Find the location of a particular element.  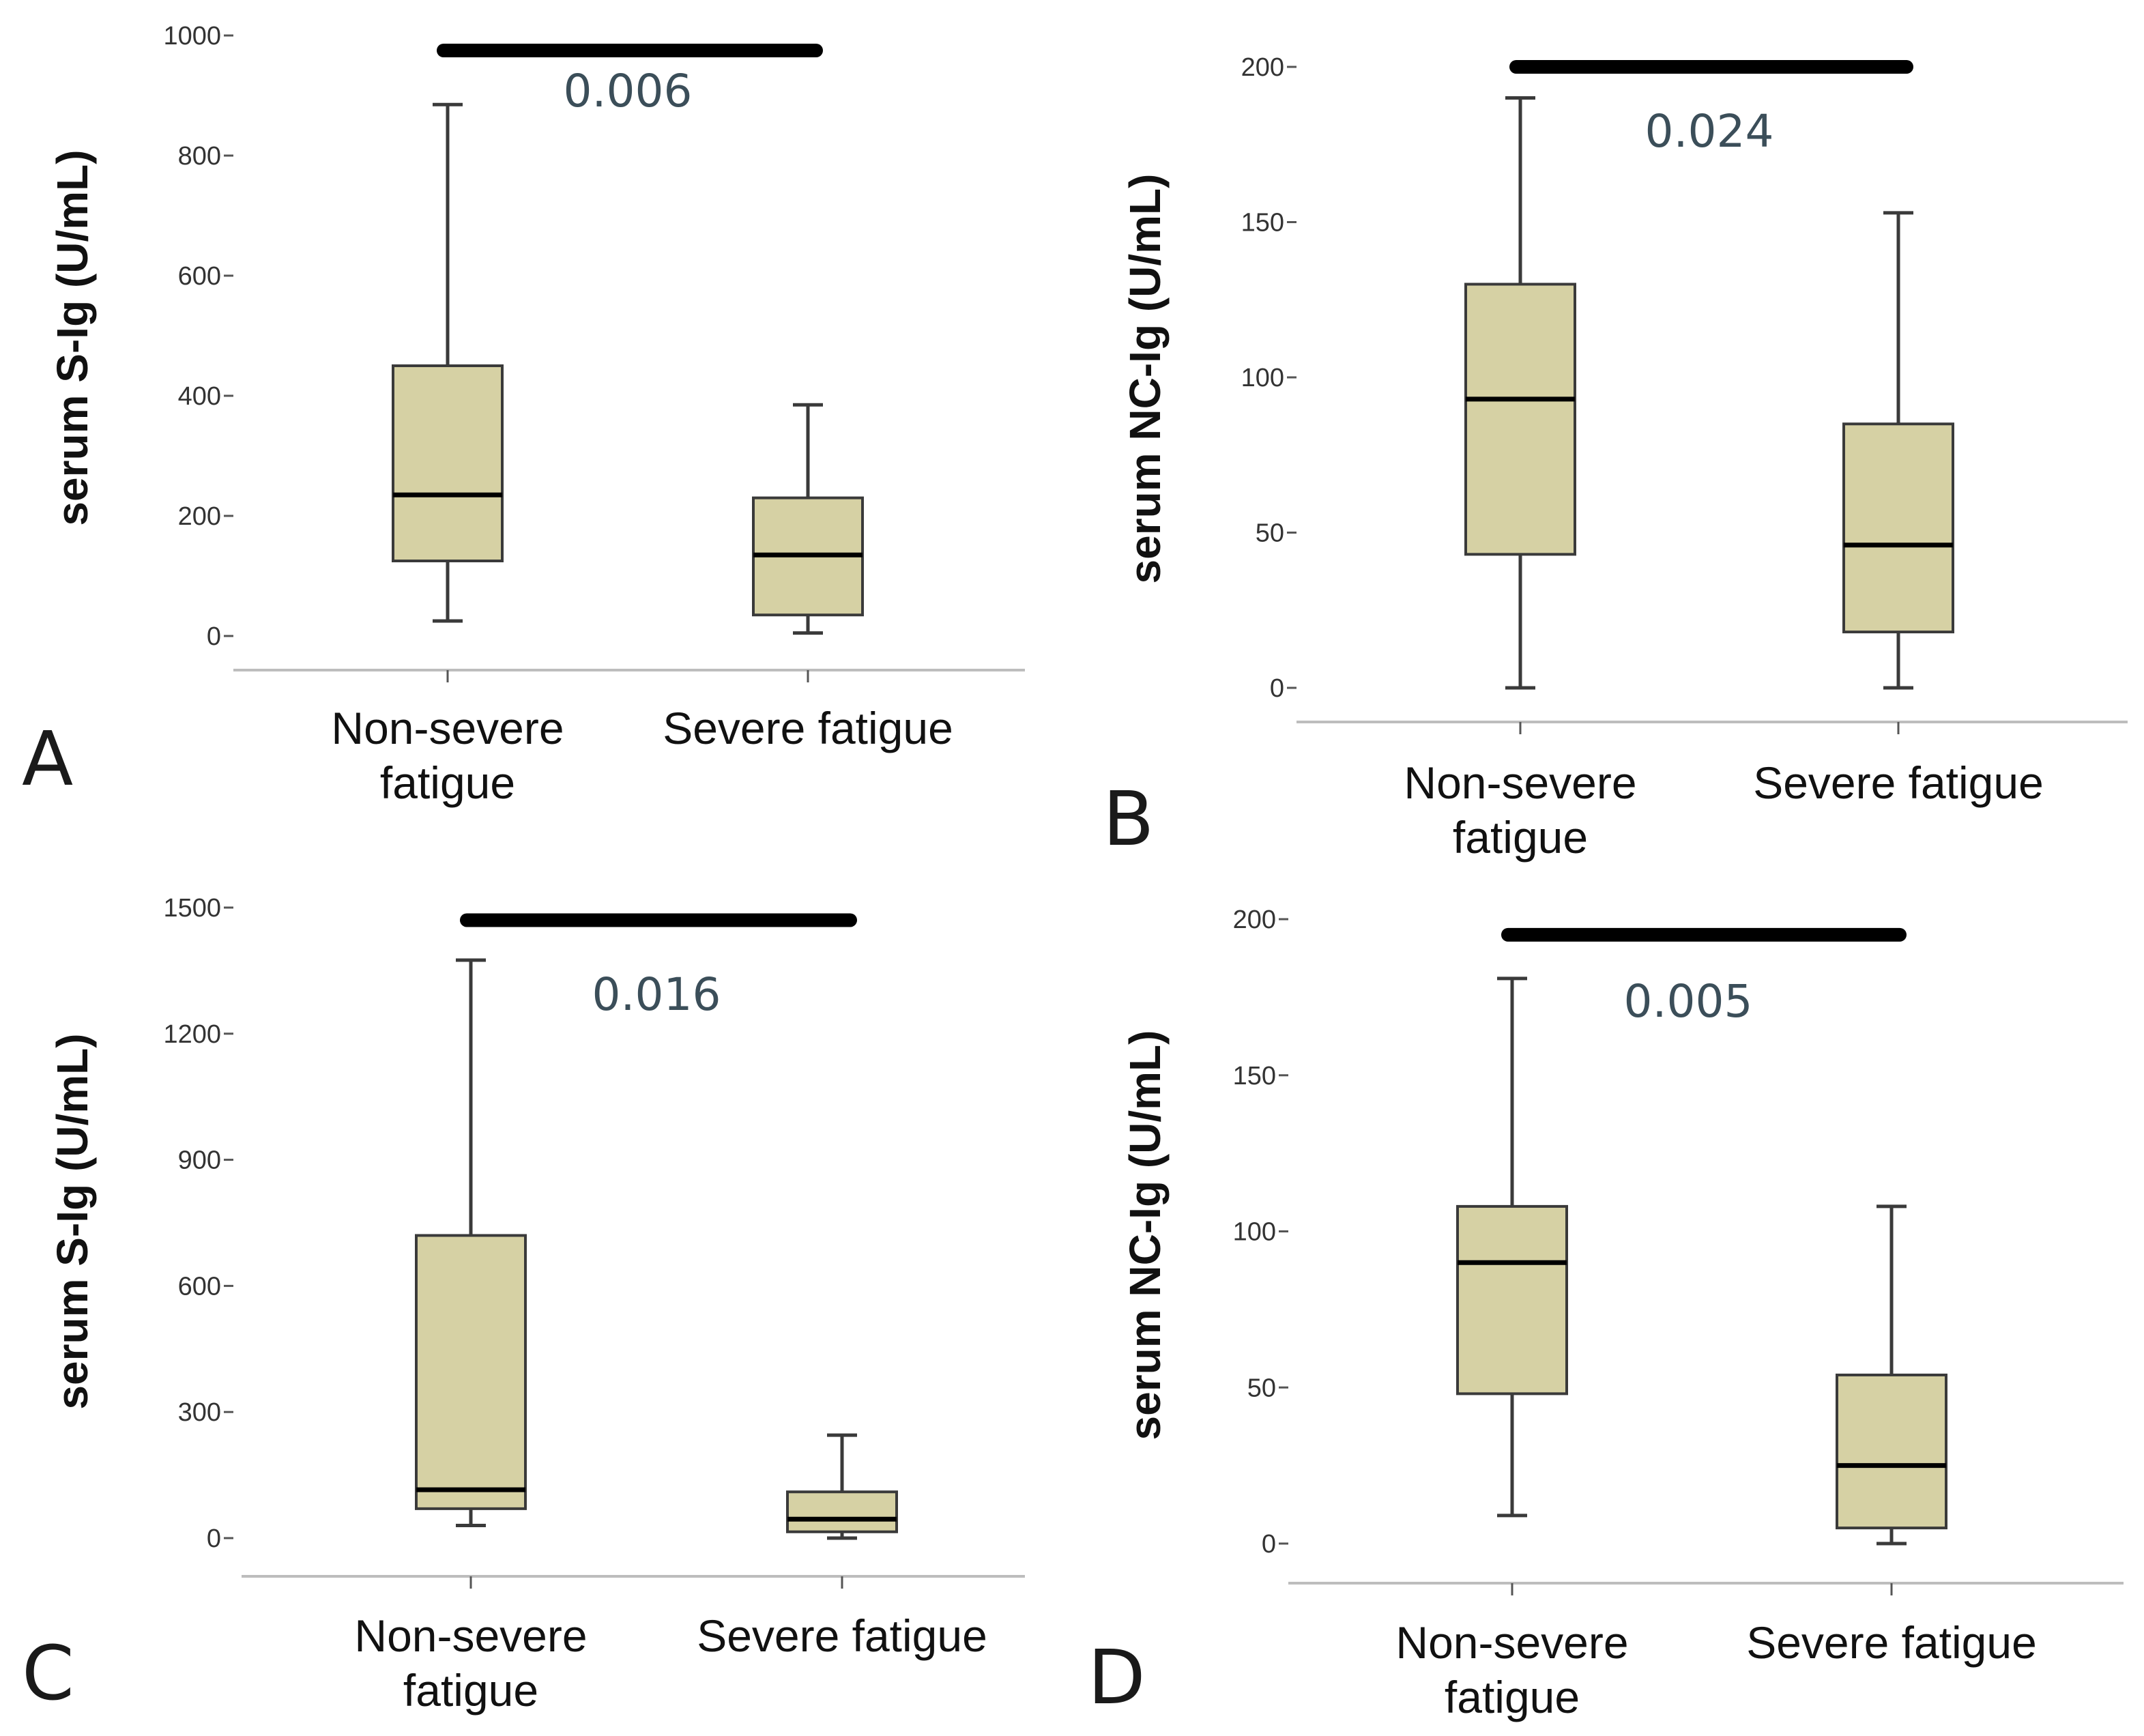

p-value-label: 0.024 is located at coordinates (1710, 131).